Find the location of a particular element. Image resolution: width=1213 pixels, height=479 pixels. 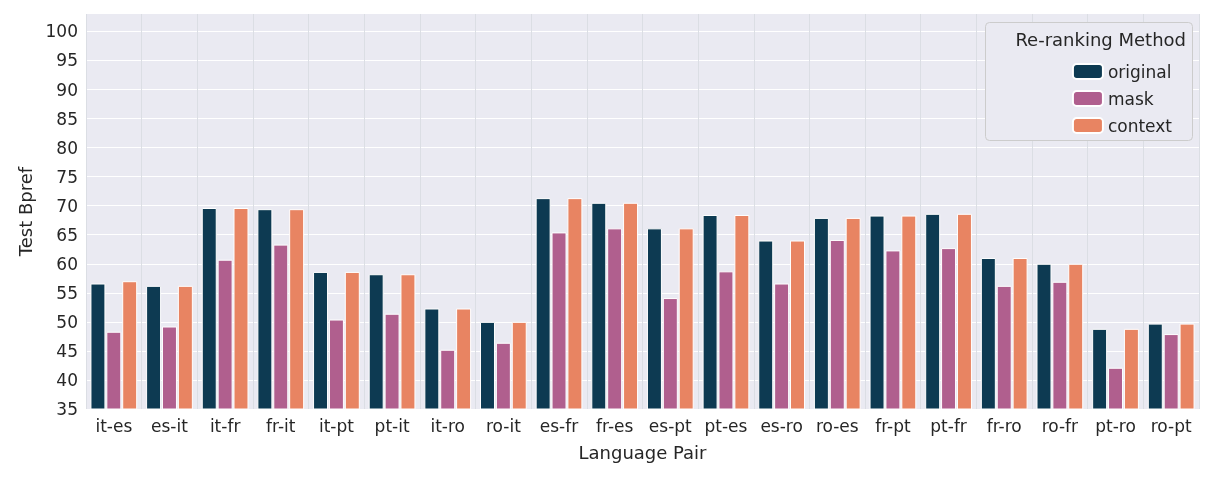

x-tick-label: ro-it is located at coordinates (503, 425).